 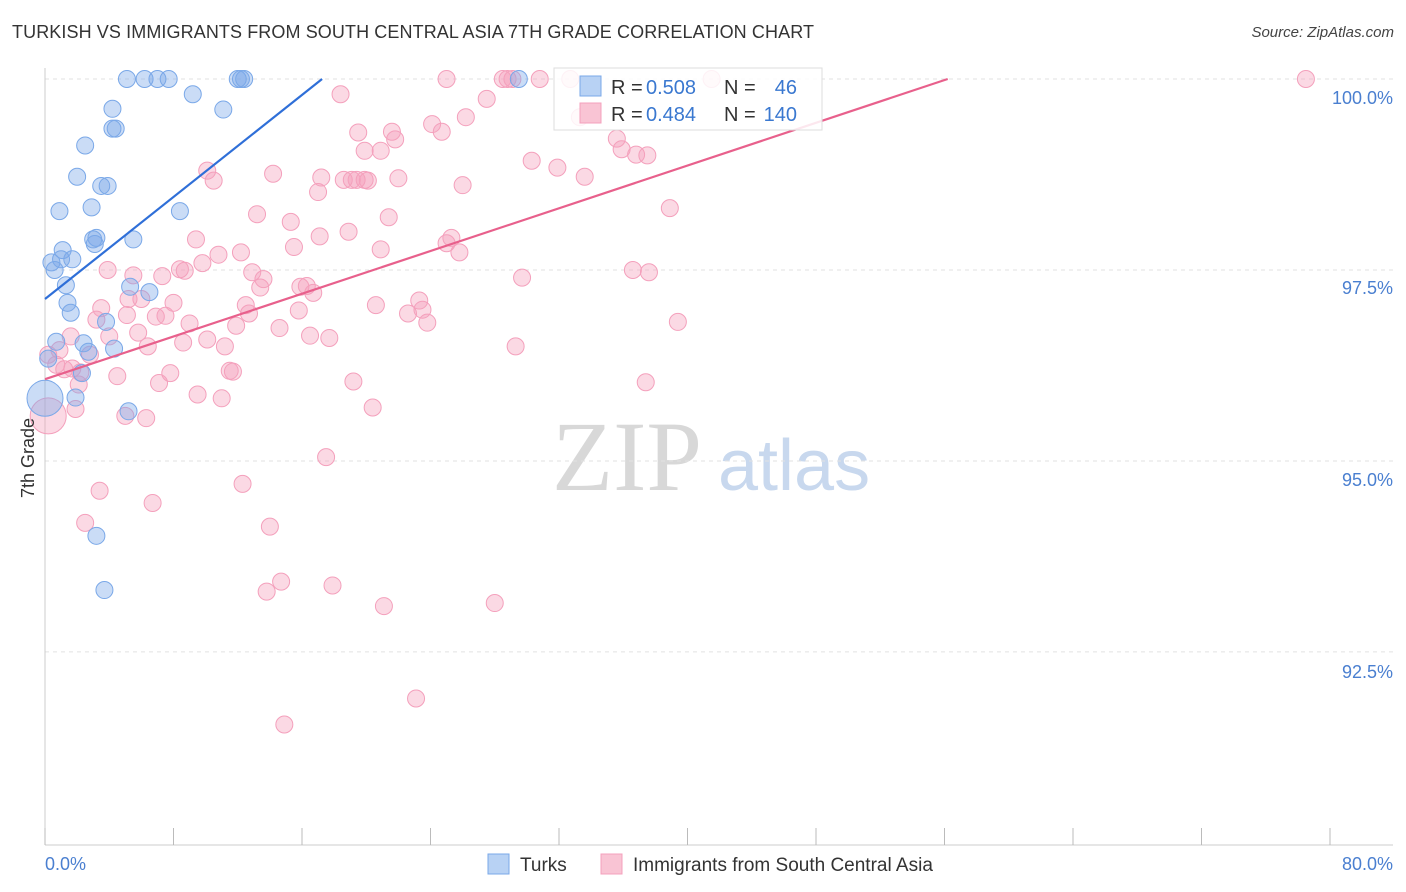 What do you see at coordinates (780, 115) in the screenshot?
I see `legend-n-value: 140` at bounding box center [780, 115].